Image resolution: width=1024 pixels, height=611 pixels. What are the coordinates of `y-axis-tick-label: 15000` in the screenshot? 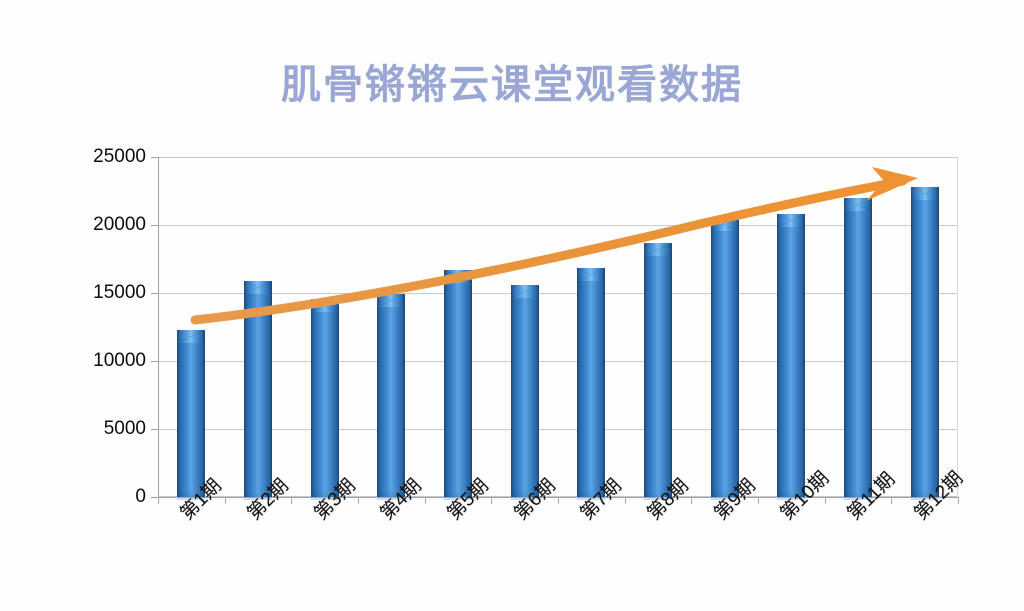 It's located at (119, 292).